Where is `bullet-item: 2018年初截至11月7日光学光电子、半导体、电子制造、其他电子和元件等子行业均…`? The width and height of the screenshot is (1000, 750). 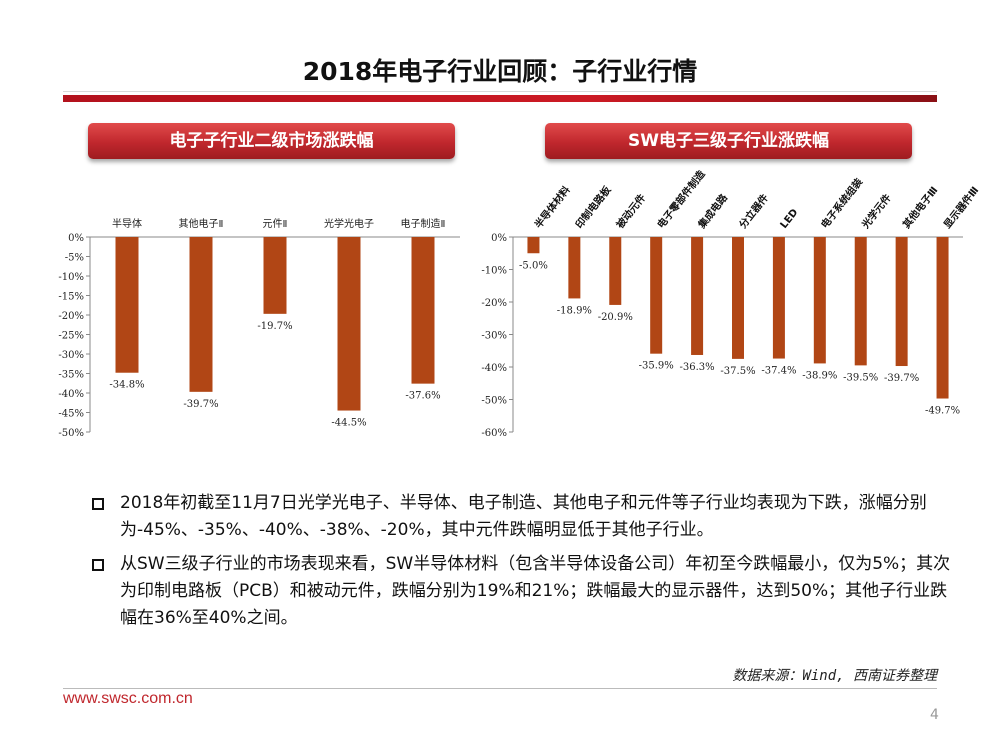
bullet-item: 2018年初截至11月7日光学光电子、半导体、电子制造、其他电子和元件等子行业均… is located at coordinates (527, 517).